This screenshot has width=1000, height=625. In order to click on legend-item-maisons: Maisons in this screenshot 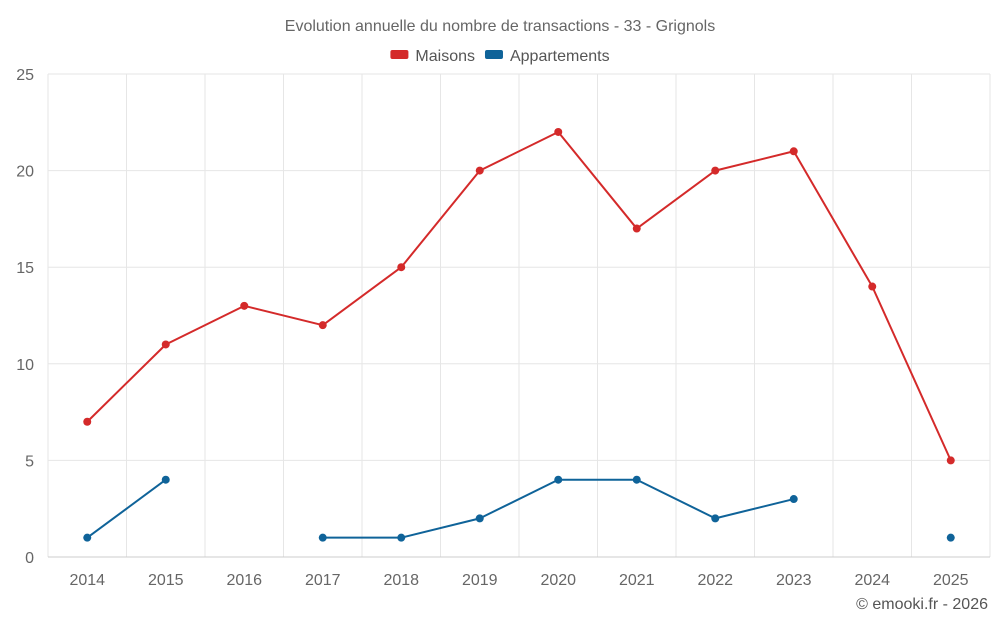, I will do `click(432, 56)`.